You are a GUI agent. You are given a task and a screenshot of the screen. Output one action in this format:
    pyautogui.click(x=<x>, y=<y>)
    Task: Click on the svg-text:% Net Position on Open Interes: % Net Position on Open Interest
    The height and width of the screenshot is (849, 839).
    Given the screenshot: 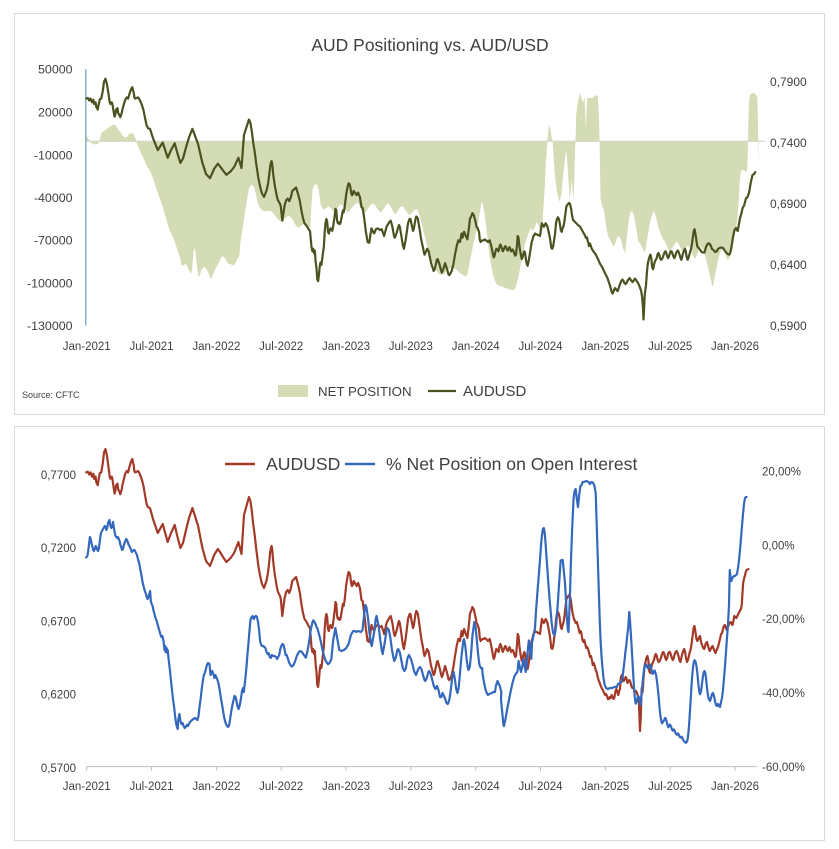 What is the action you would take?
    pyautogui.click(x=511, y=464)
    